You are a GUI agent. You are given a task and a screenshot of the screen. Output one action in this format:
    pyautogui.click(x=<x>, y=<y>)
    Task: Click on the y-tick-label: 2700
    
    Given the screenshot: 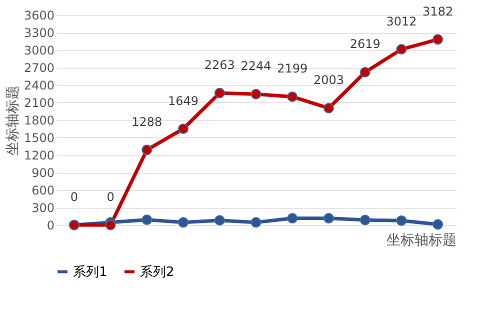 What is the action you would take?
    pyautogui.click(x=39, y=68)
    